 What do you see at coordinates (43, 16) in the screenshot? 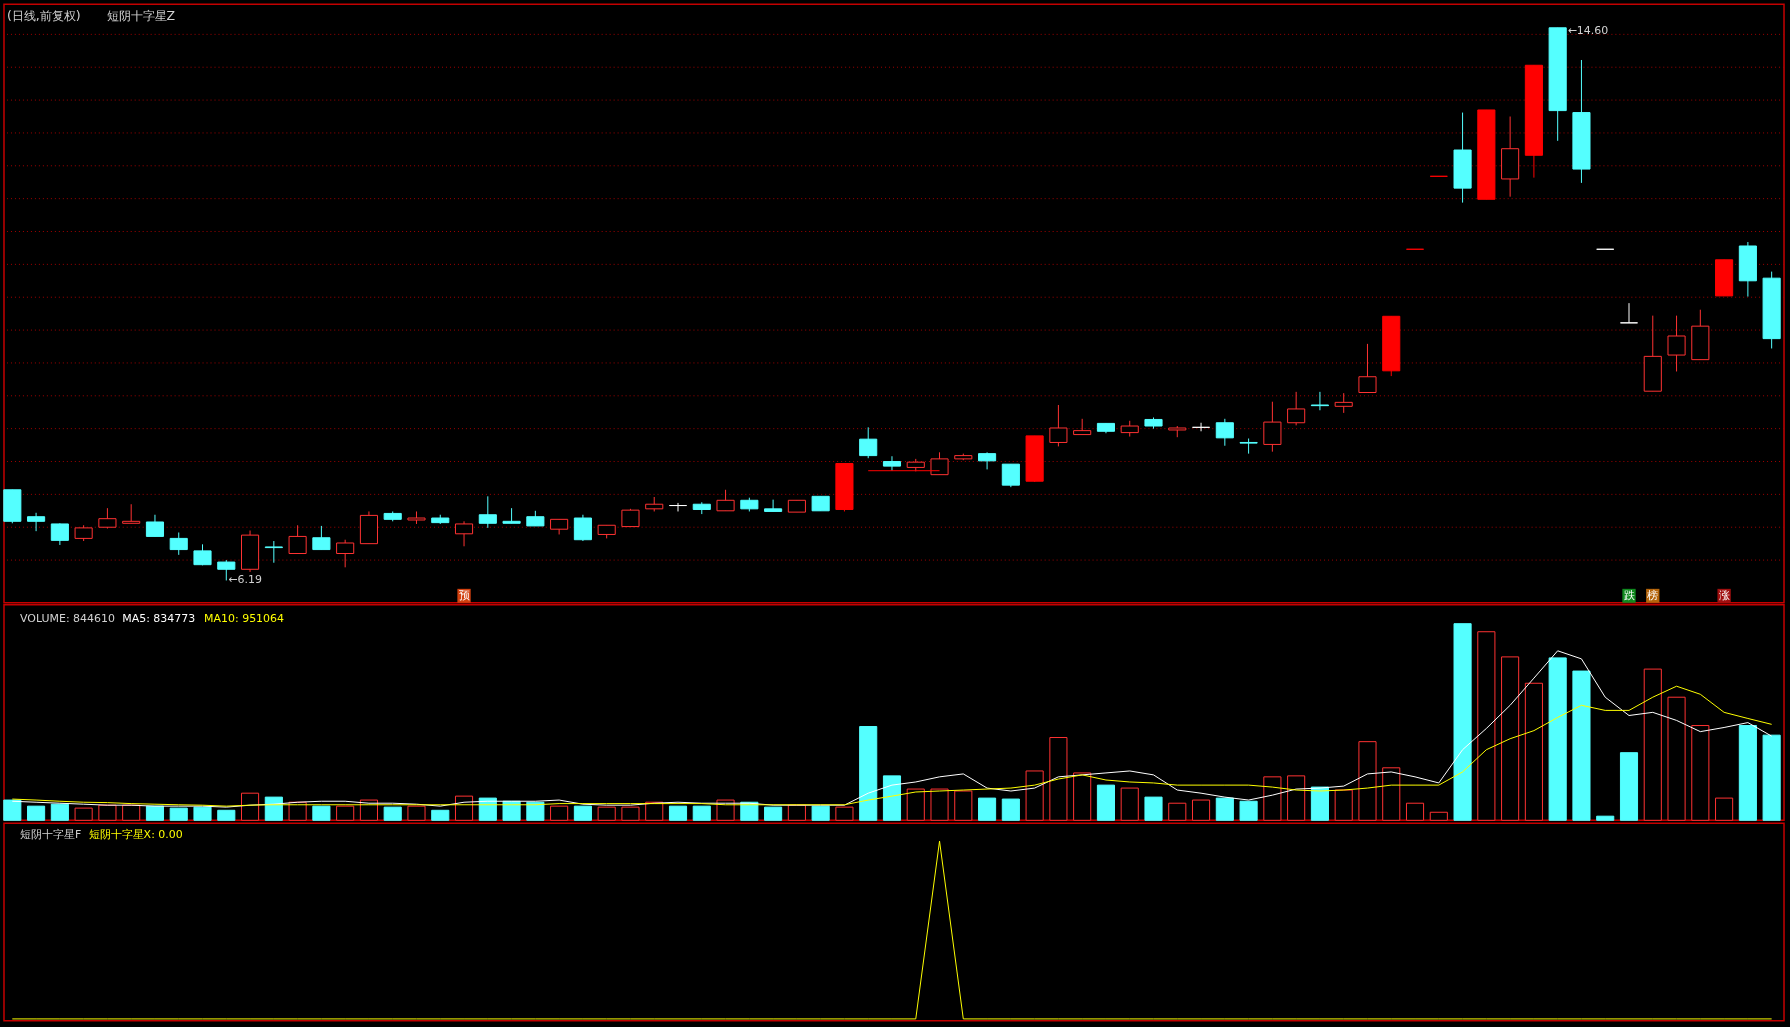
I see `chart-title: (日线,前复权)` at bounding box center [43, 16].